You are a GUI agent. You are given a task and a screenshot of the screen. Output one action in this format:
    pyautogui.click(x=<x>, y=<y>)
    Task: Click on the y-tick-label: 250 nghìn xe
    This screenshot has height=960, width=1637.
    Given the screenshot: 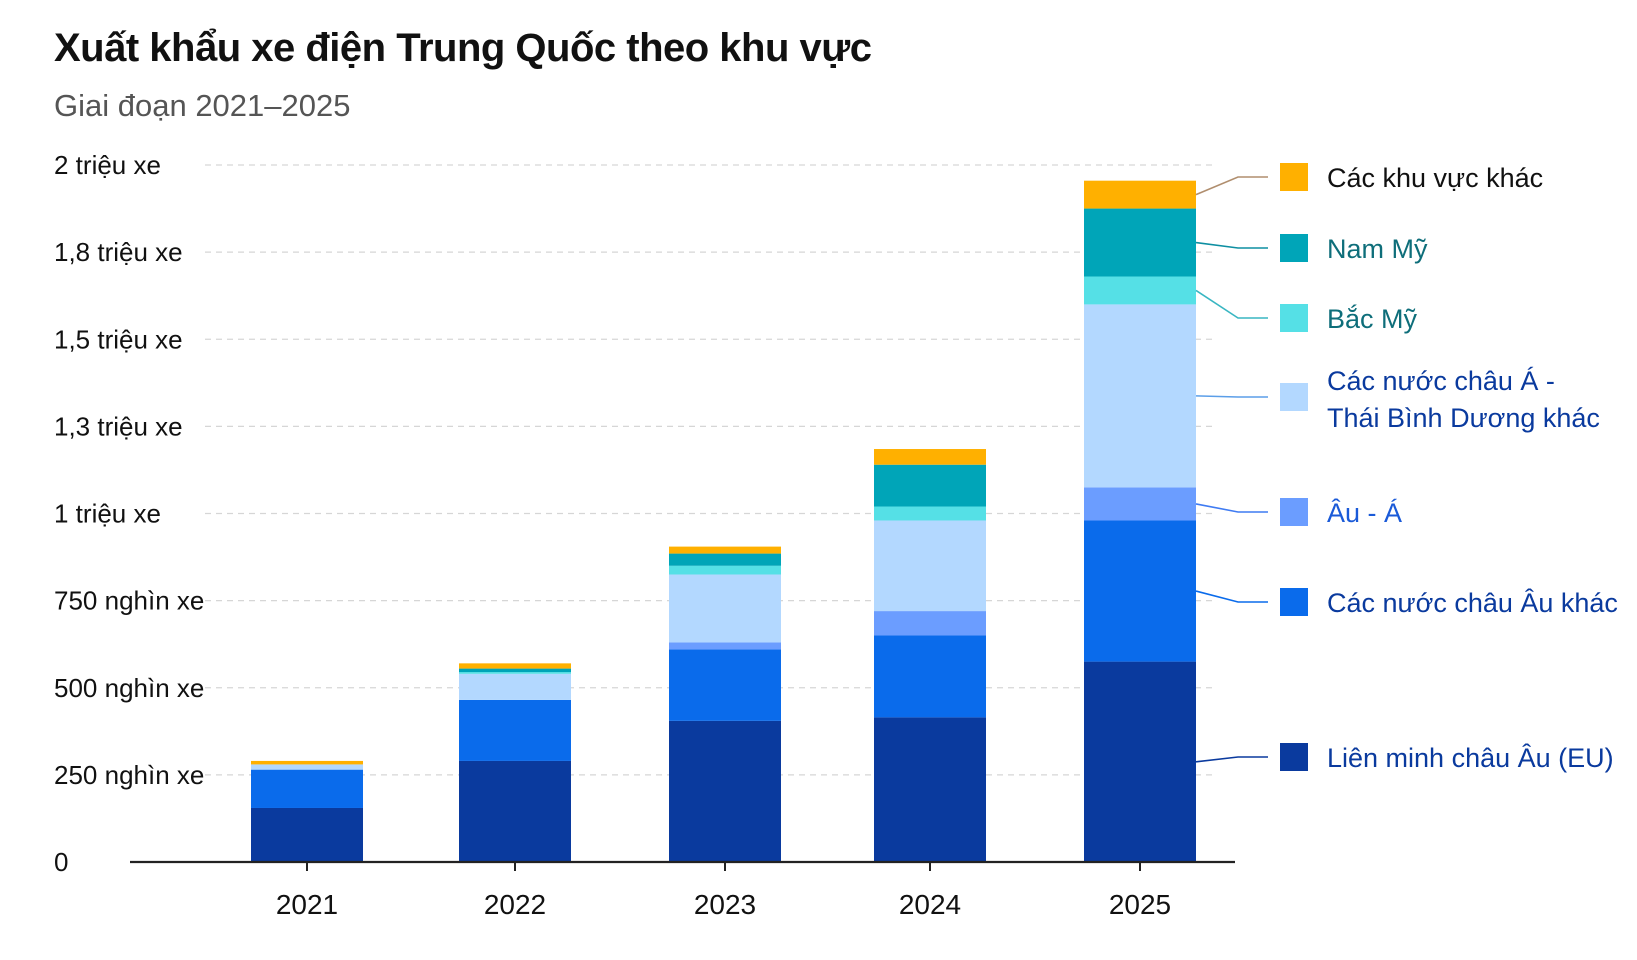 What is the action you would take?
    pyautogui.click(x=129, y=775)
    